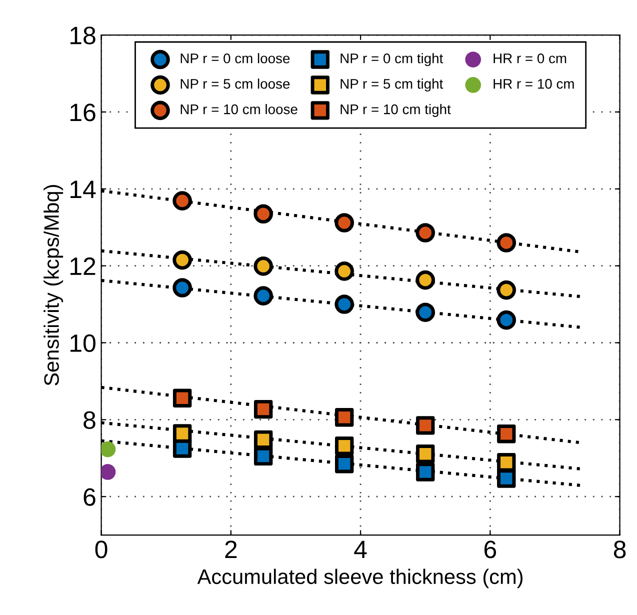 This screenshot has width=637, height=615. Describe the element at coordinates (235, 83) in the screenshot. I see `legend-label: NP r = 5 cm loose` at that location.